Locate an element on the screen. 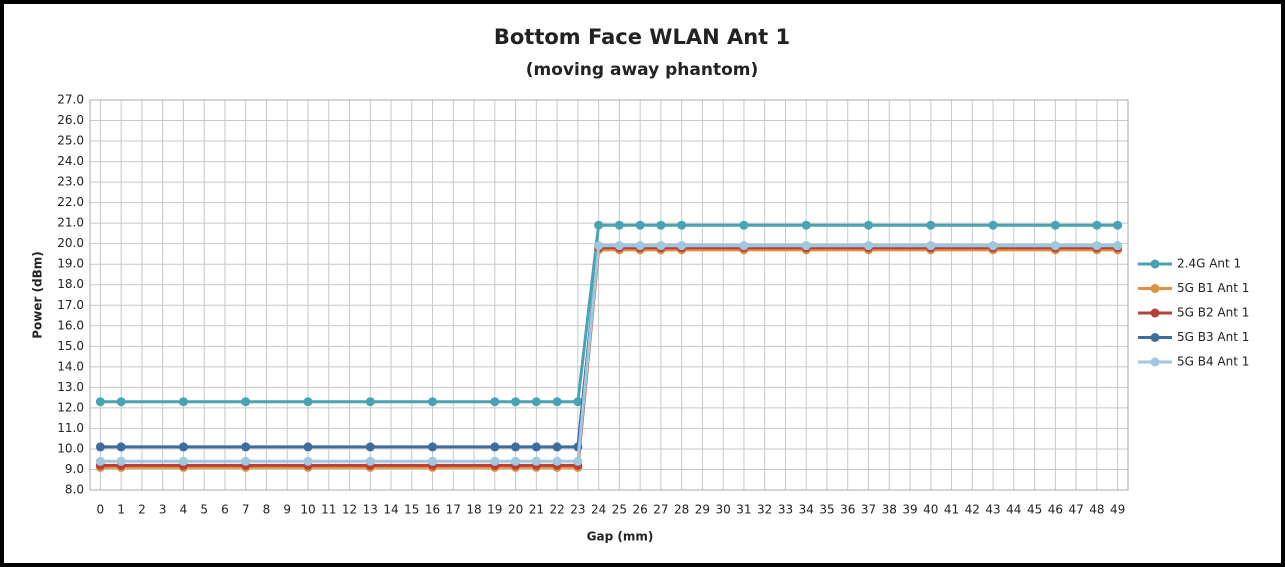 The height and width of the screenshot is (567, 1285). x-tick-label: 46 is located at coordinates (1055, 510).